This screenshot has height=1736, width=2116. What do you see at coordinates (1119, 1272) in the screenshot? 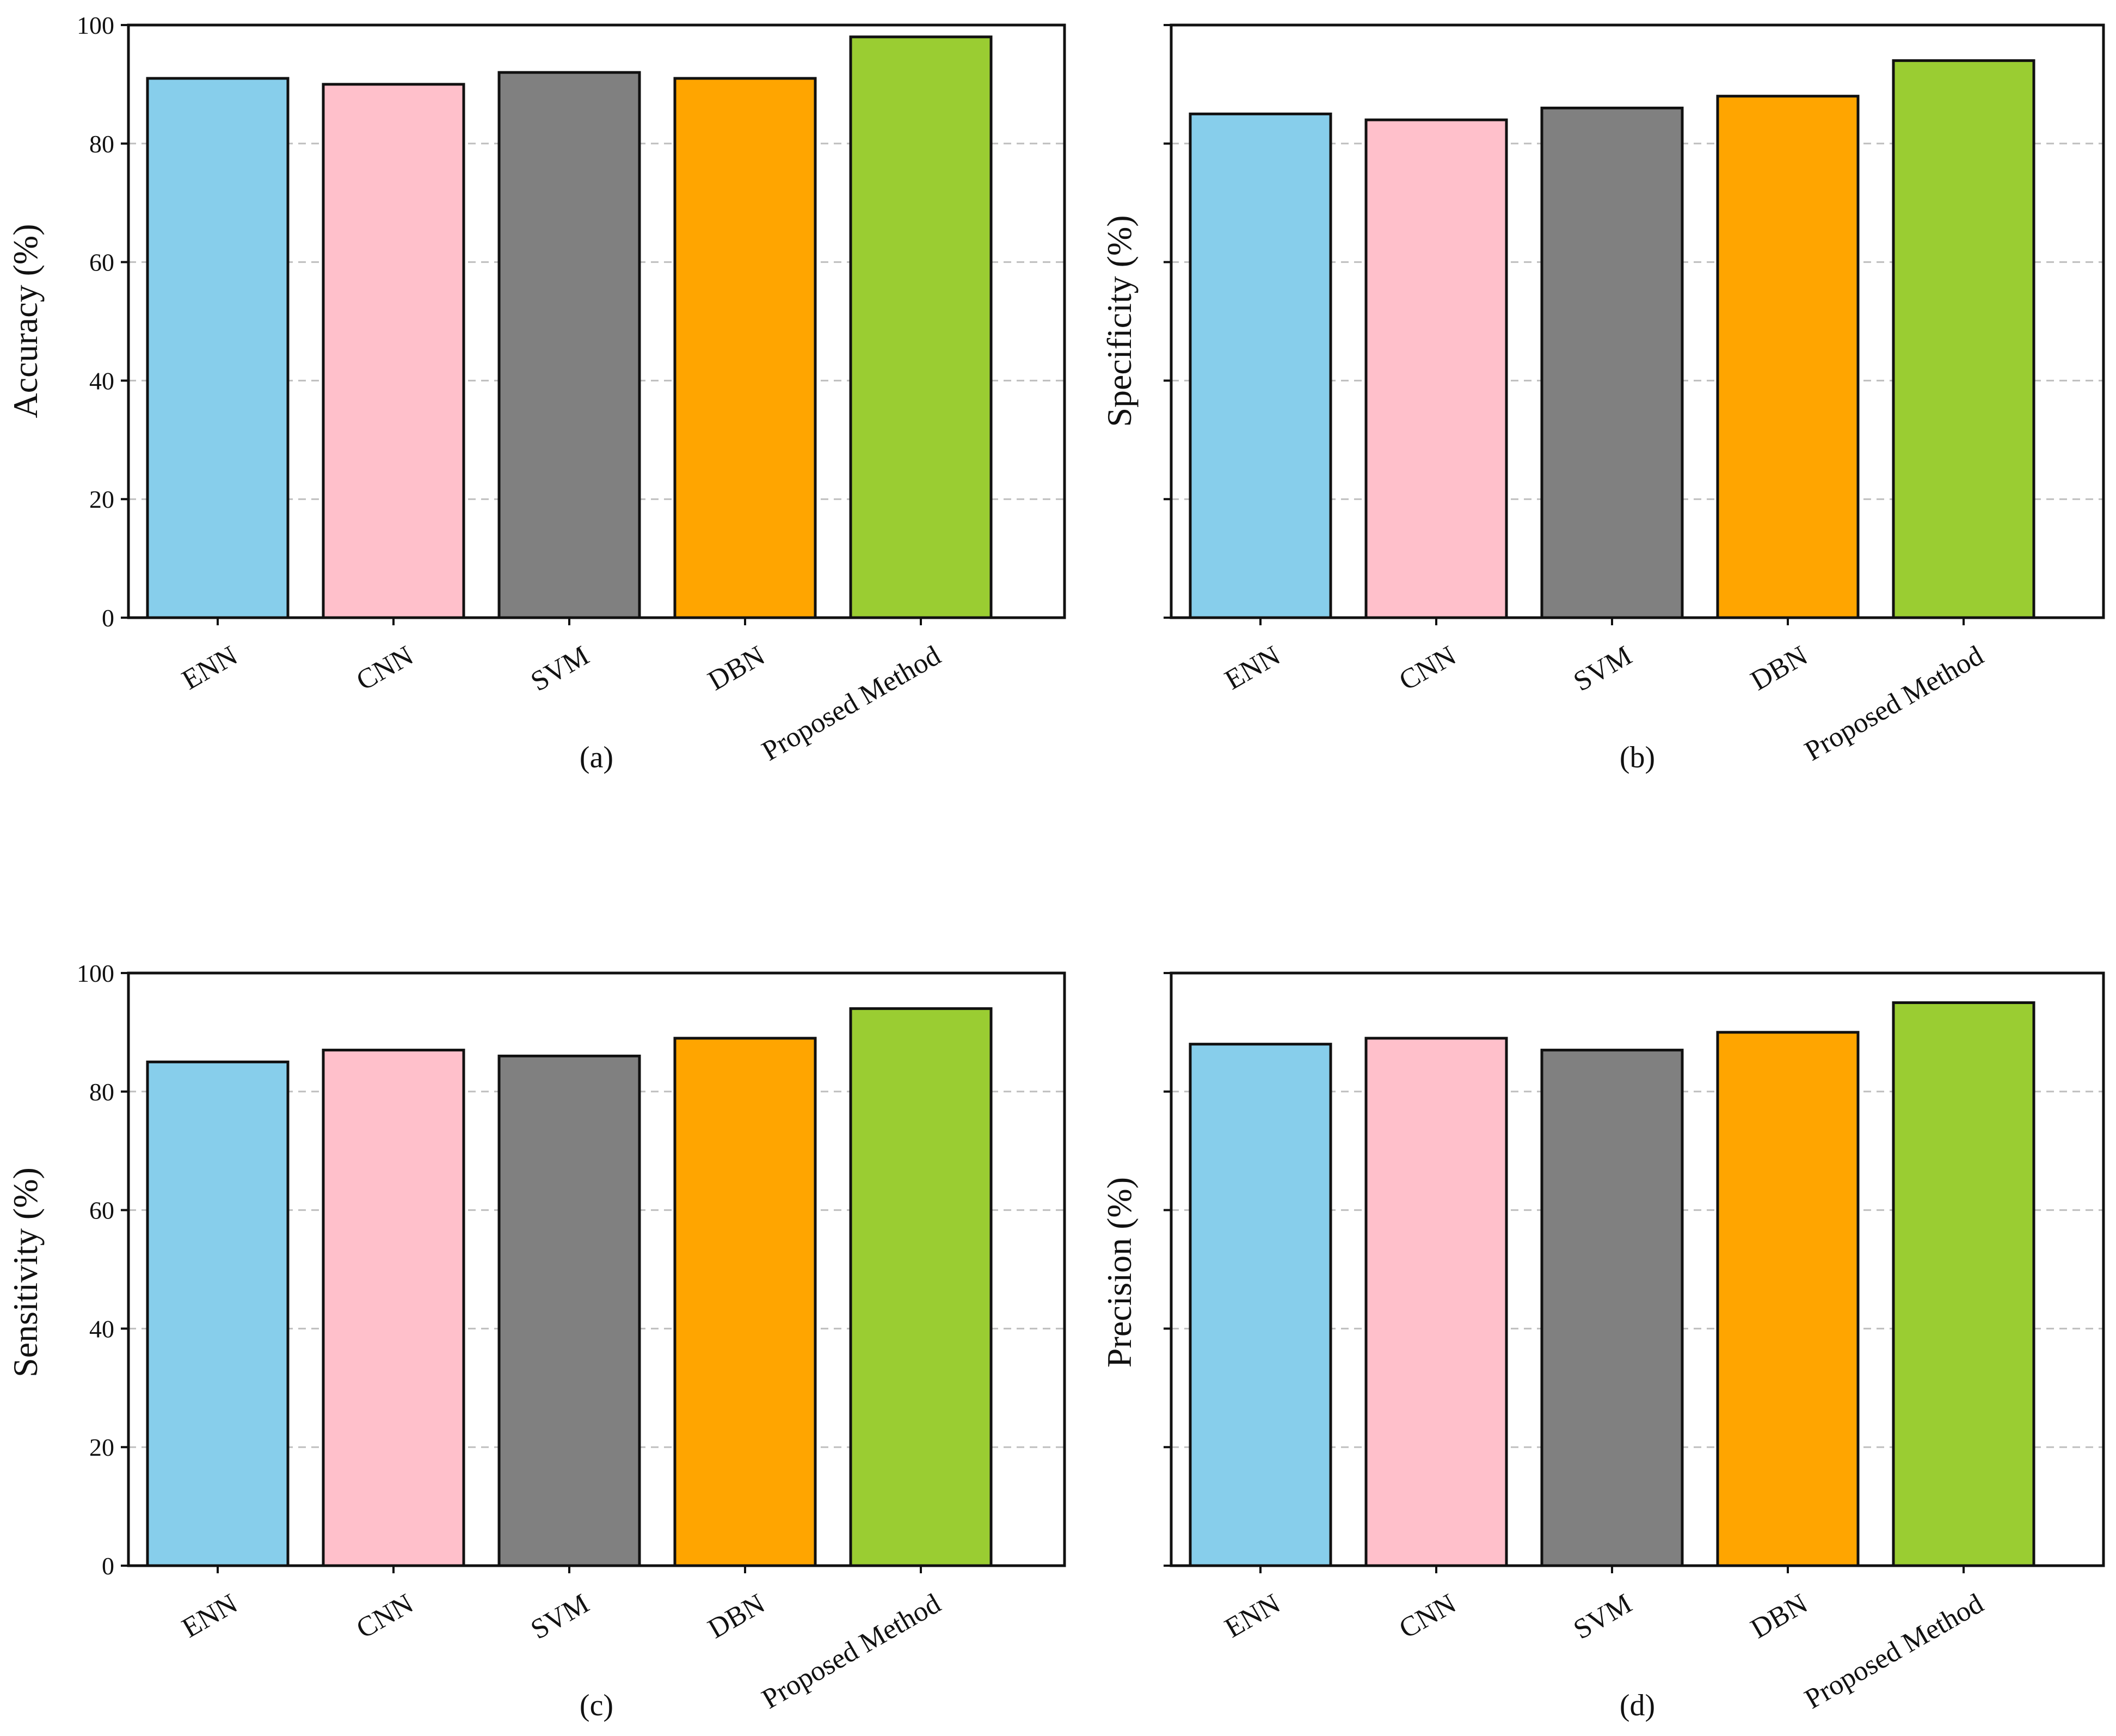
I see `y-axis-title: Precision (%)` at bounding box center [1119, 1272].